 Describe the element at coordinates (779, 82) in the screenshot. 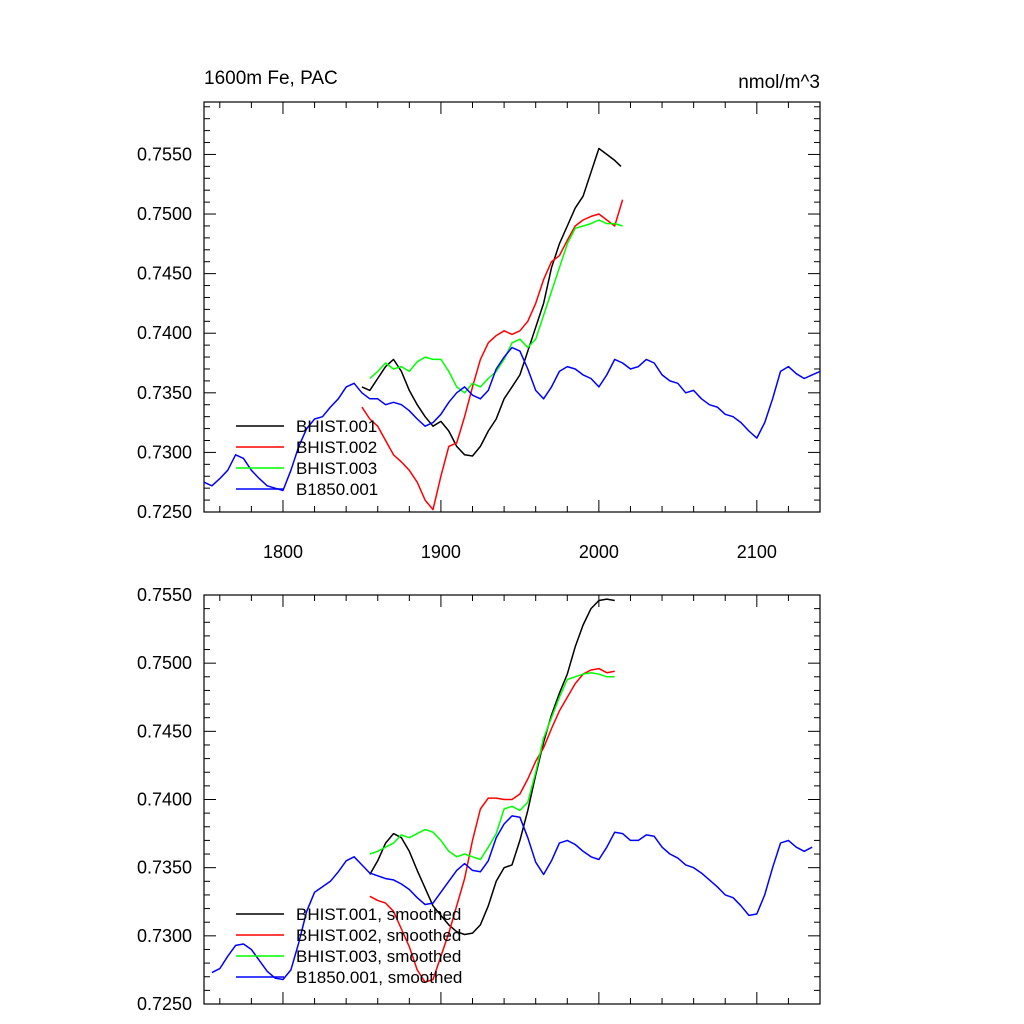

I see `units-label: nmol/m^3` at that location.